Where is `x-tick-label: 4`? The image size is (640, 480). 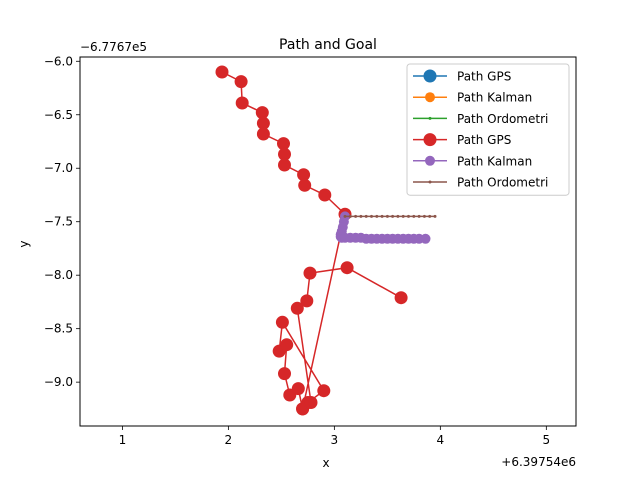 x-tick-label: 4 is located at coordinates (441, 440).